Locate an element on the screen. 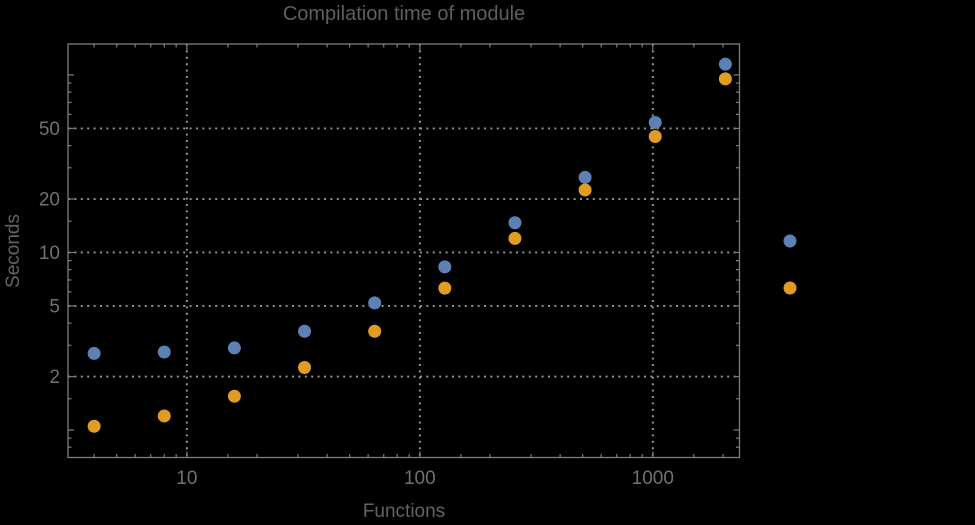 The height and width of the screenshot is (525, 975). y-tick-label: 20 is located at coordinates (49, 200).